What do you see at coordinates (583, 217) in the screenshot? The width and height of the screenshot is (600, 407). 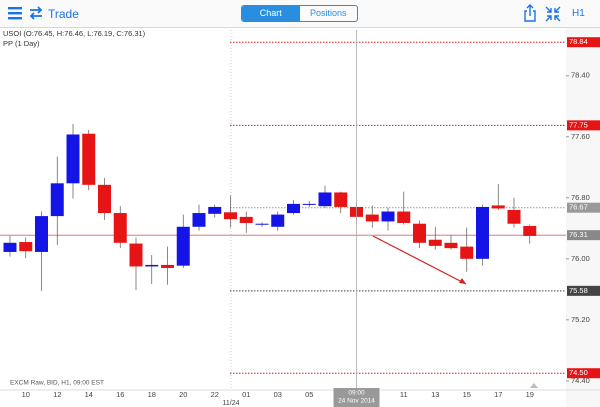 I see `price-axis-bg` at bounding box center [583, 217].